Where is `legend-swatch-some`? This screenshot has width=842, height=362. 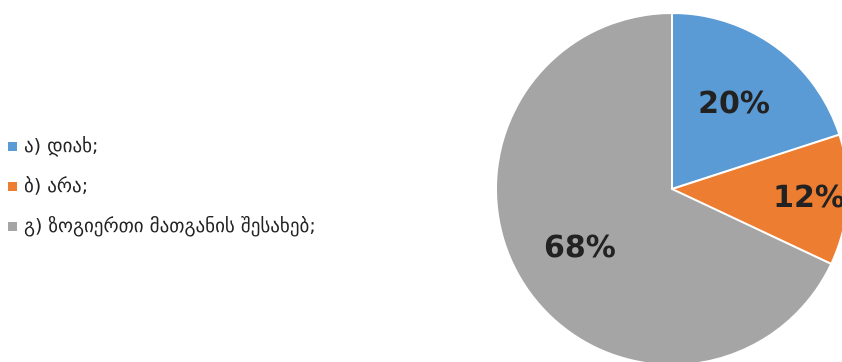 legend-swatch-some is located at coordinates (12, 226).